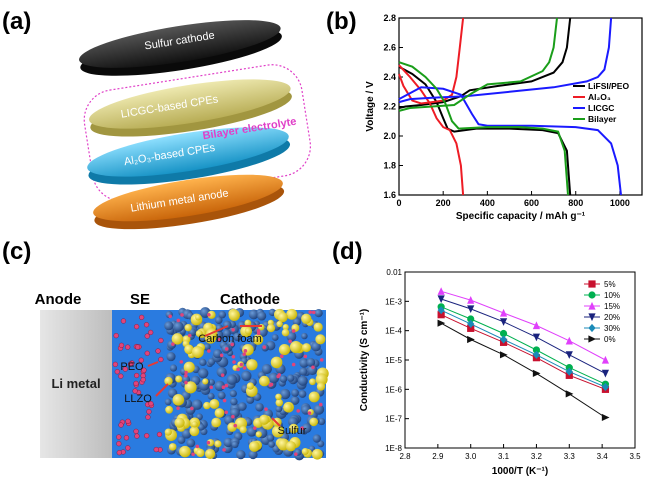 The height and width of the screenshot is (487, 650). Describe the element at coordinates (389, 136) in the screenshot. I see `y-tick-label: 2.0` at that location.